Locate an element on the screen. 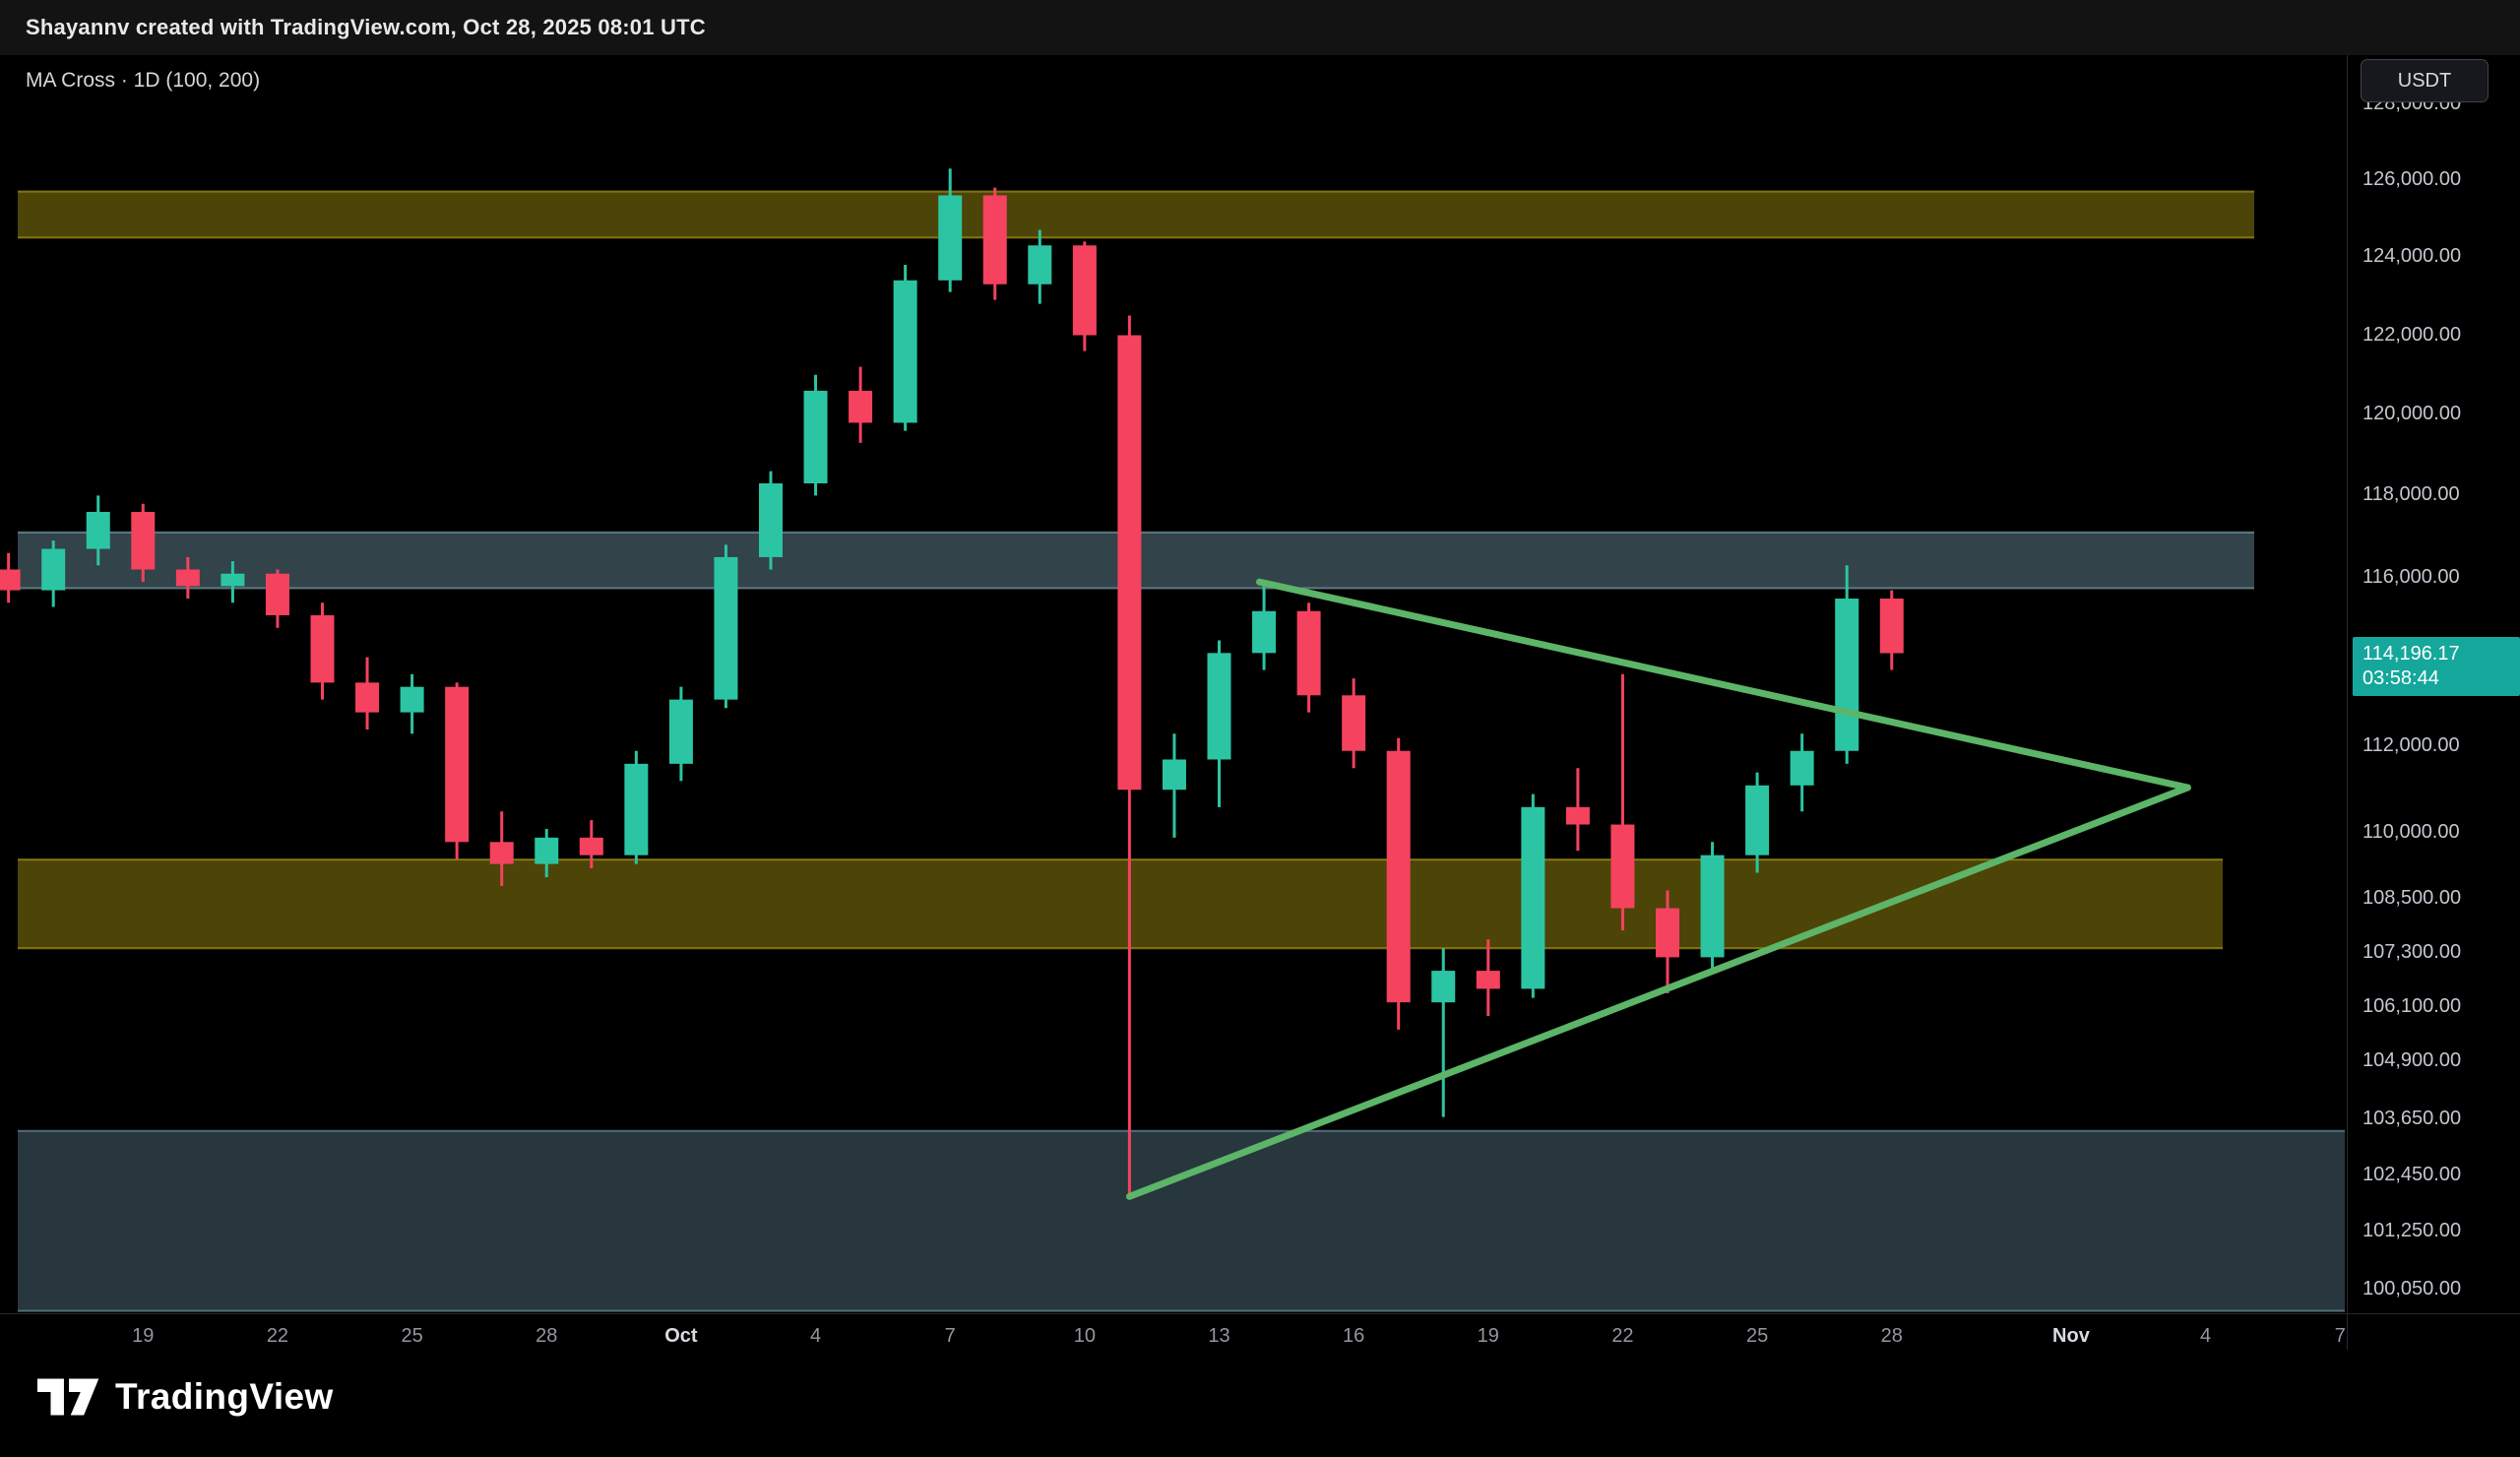 Image resolution: width=2520 pixels, height=1457 pixels. price-label-118000: 118,000.00 is located at coordinates (2411, 494).